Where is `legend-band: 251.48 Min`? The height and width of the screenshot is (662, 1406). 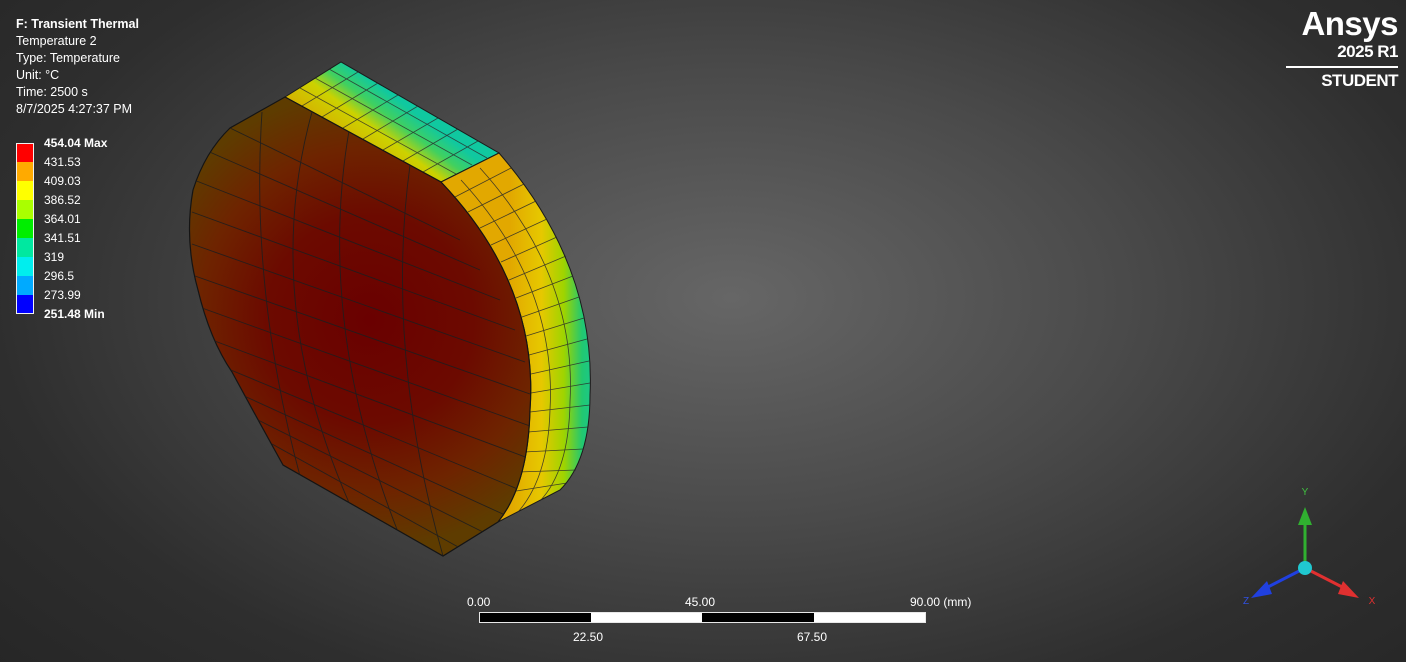 legend-band: 251.48 Min is located at coordinates (96, 320).